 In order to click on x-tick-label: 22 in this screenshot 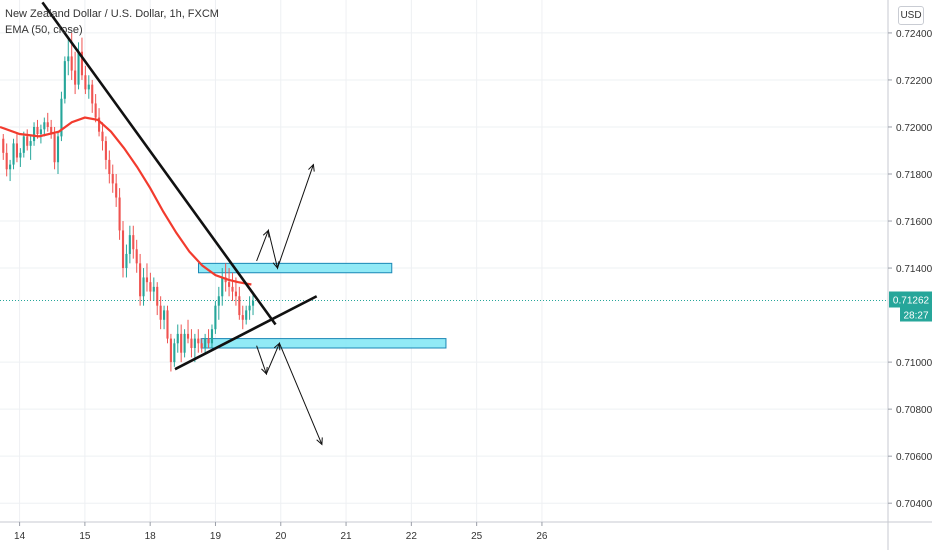, I will do `click(412, 536)`.